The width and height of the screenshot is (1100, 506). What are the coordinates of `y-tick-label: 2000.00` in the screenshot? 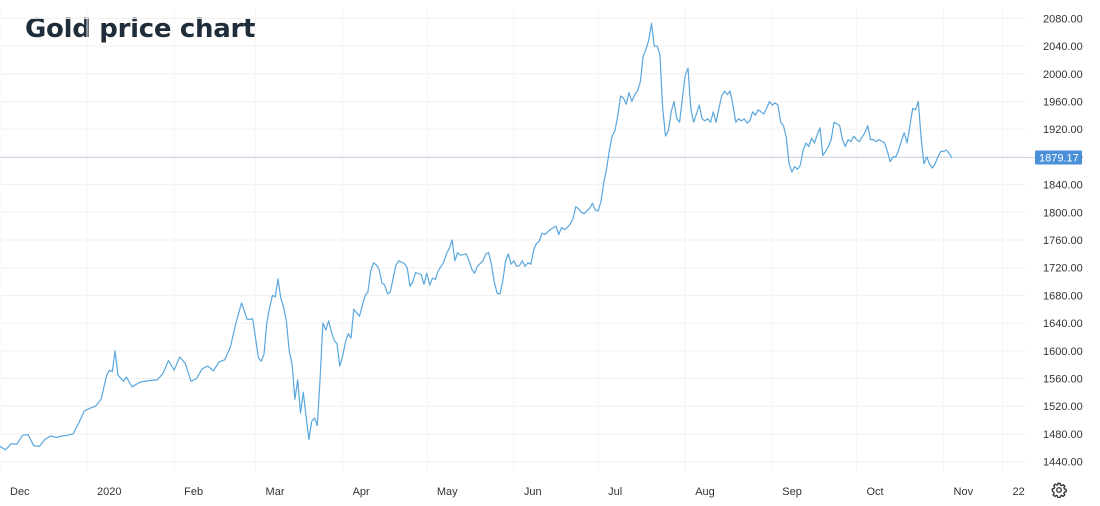 It's located at (1063, 75).